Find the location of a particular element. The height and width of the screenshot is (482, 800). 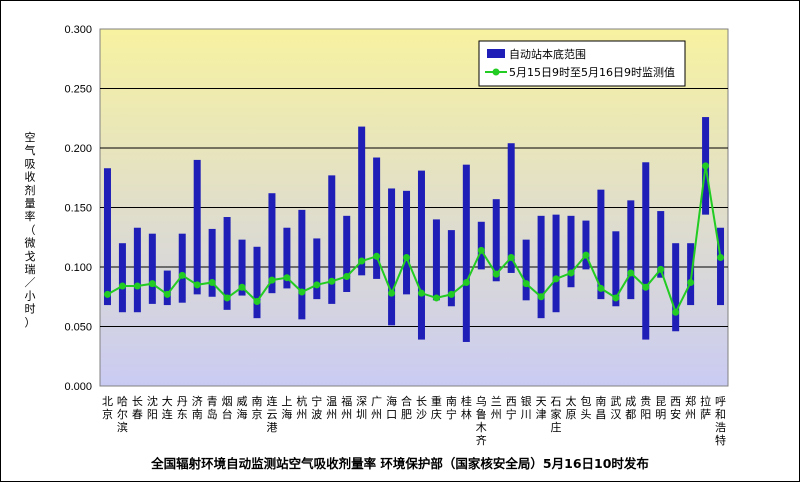

x-tick-label: 济南 is located at coordinates (197, 407).